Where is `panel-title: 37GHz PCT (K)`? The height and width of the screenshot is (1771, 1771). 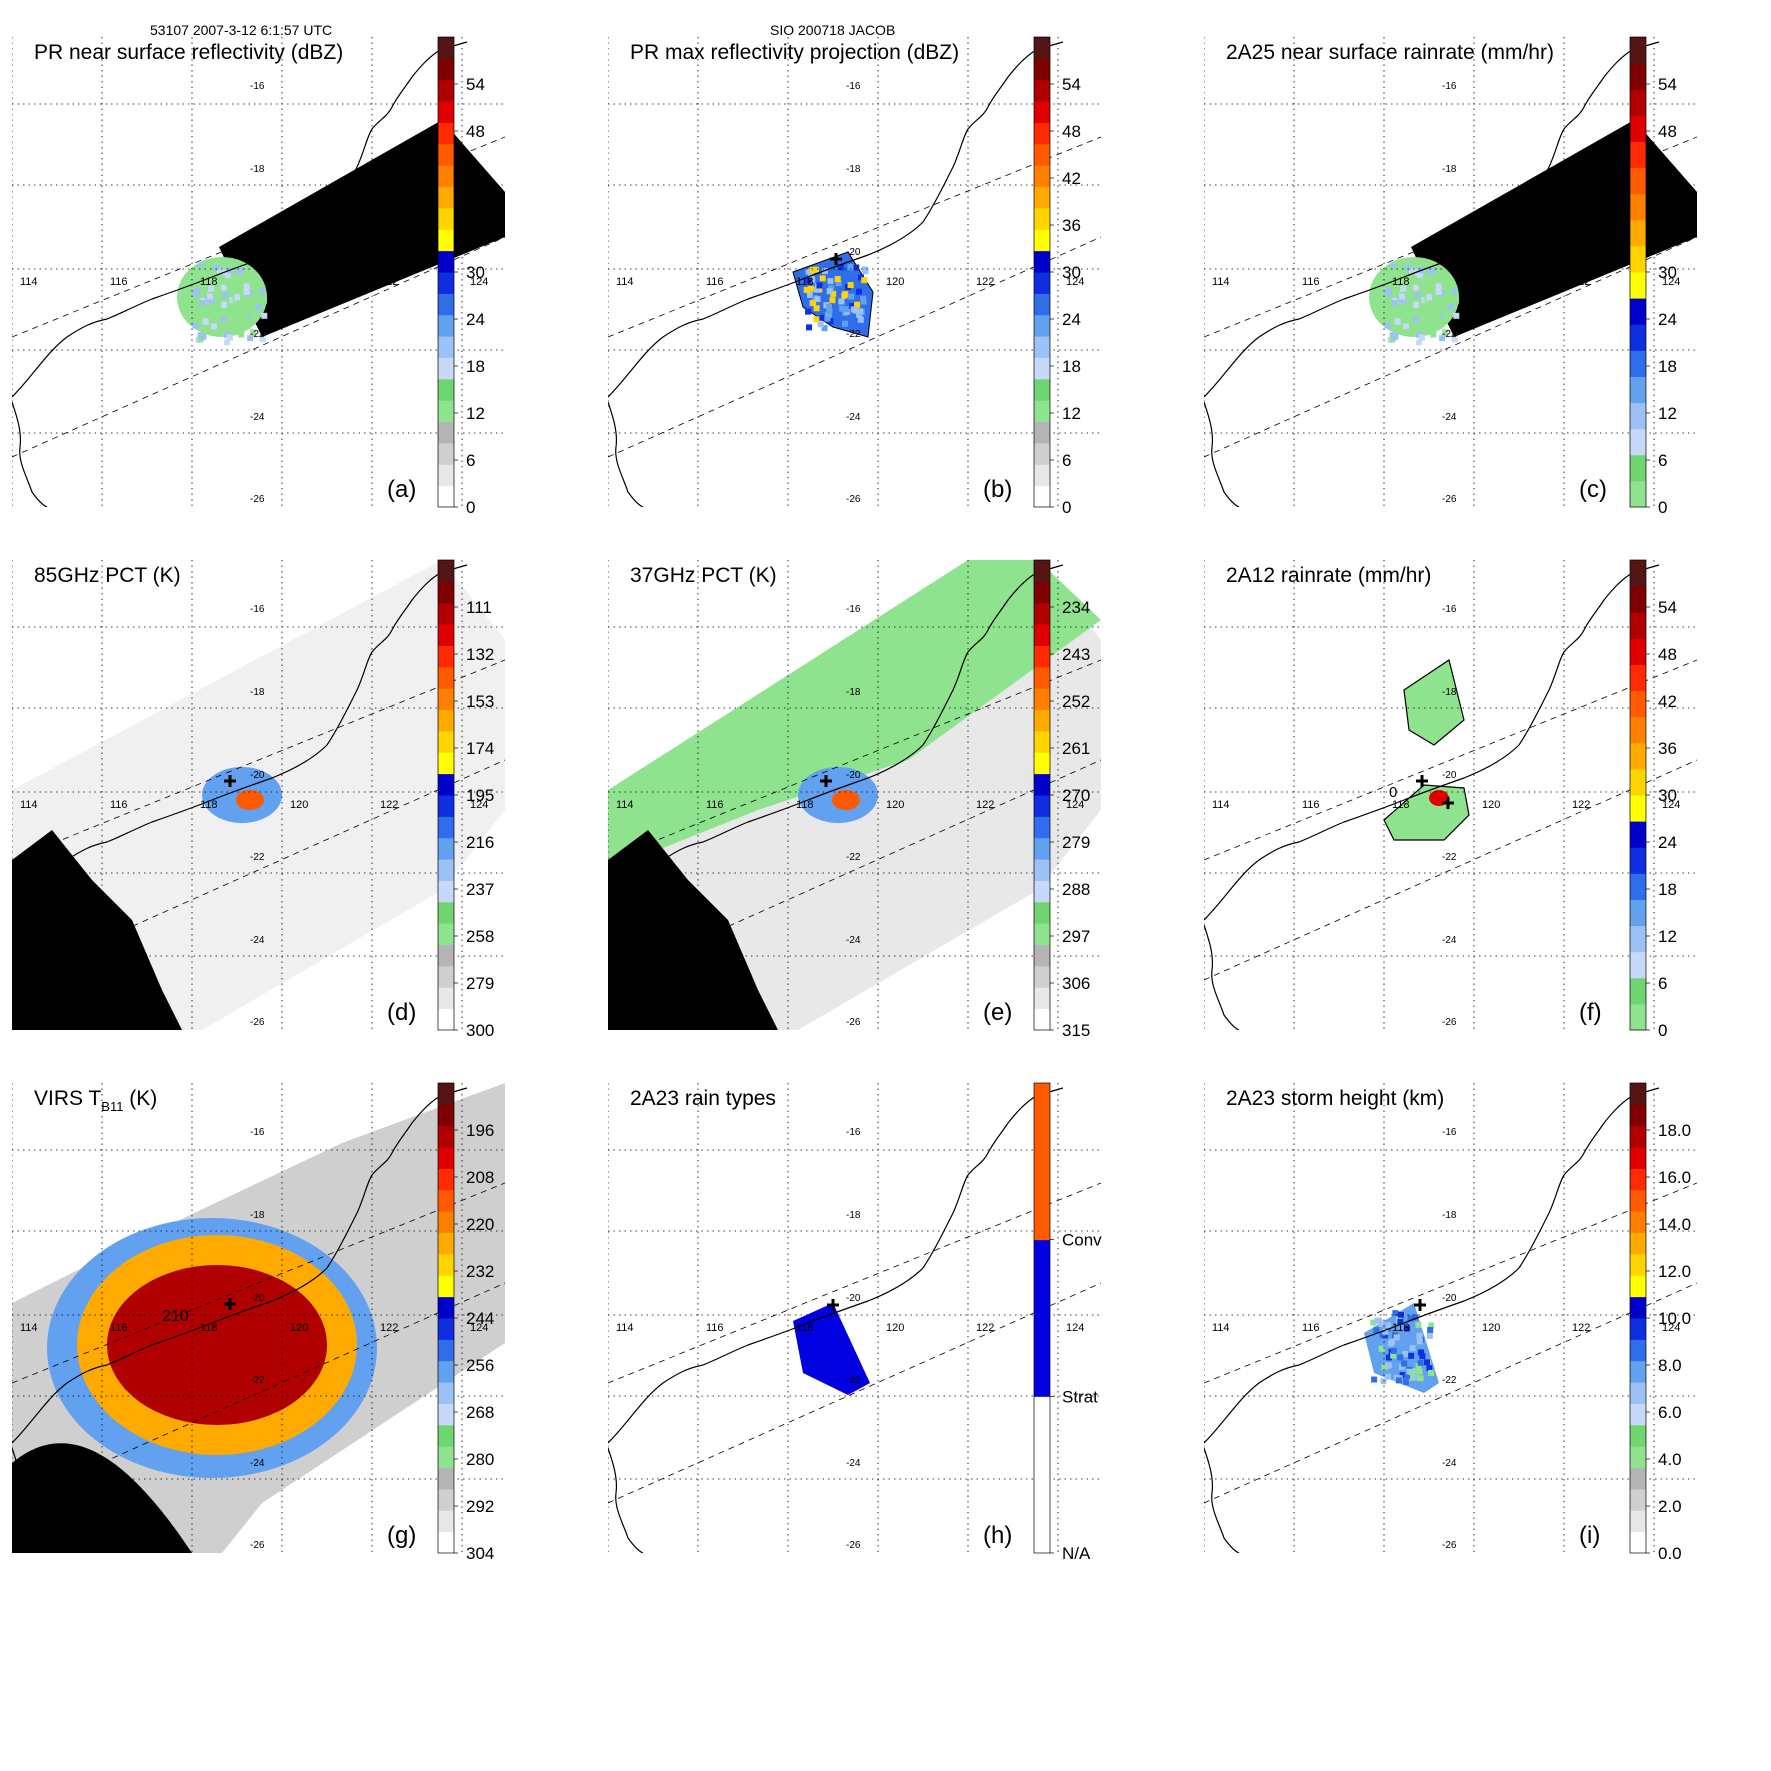 panel-title: 37GHz PCT (K) is located at coordinates (703, 575).